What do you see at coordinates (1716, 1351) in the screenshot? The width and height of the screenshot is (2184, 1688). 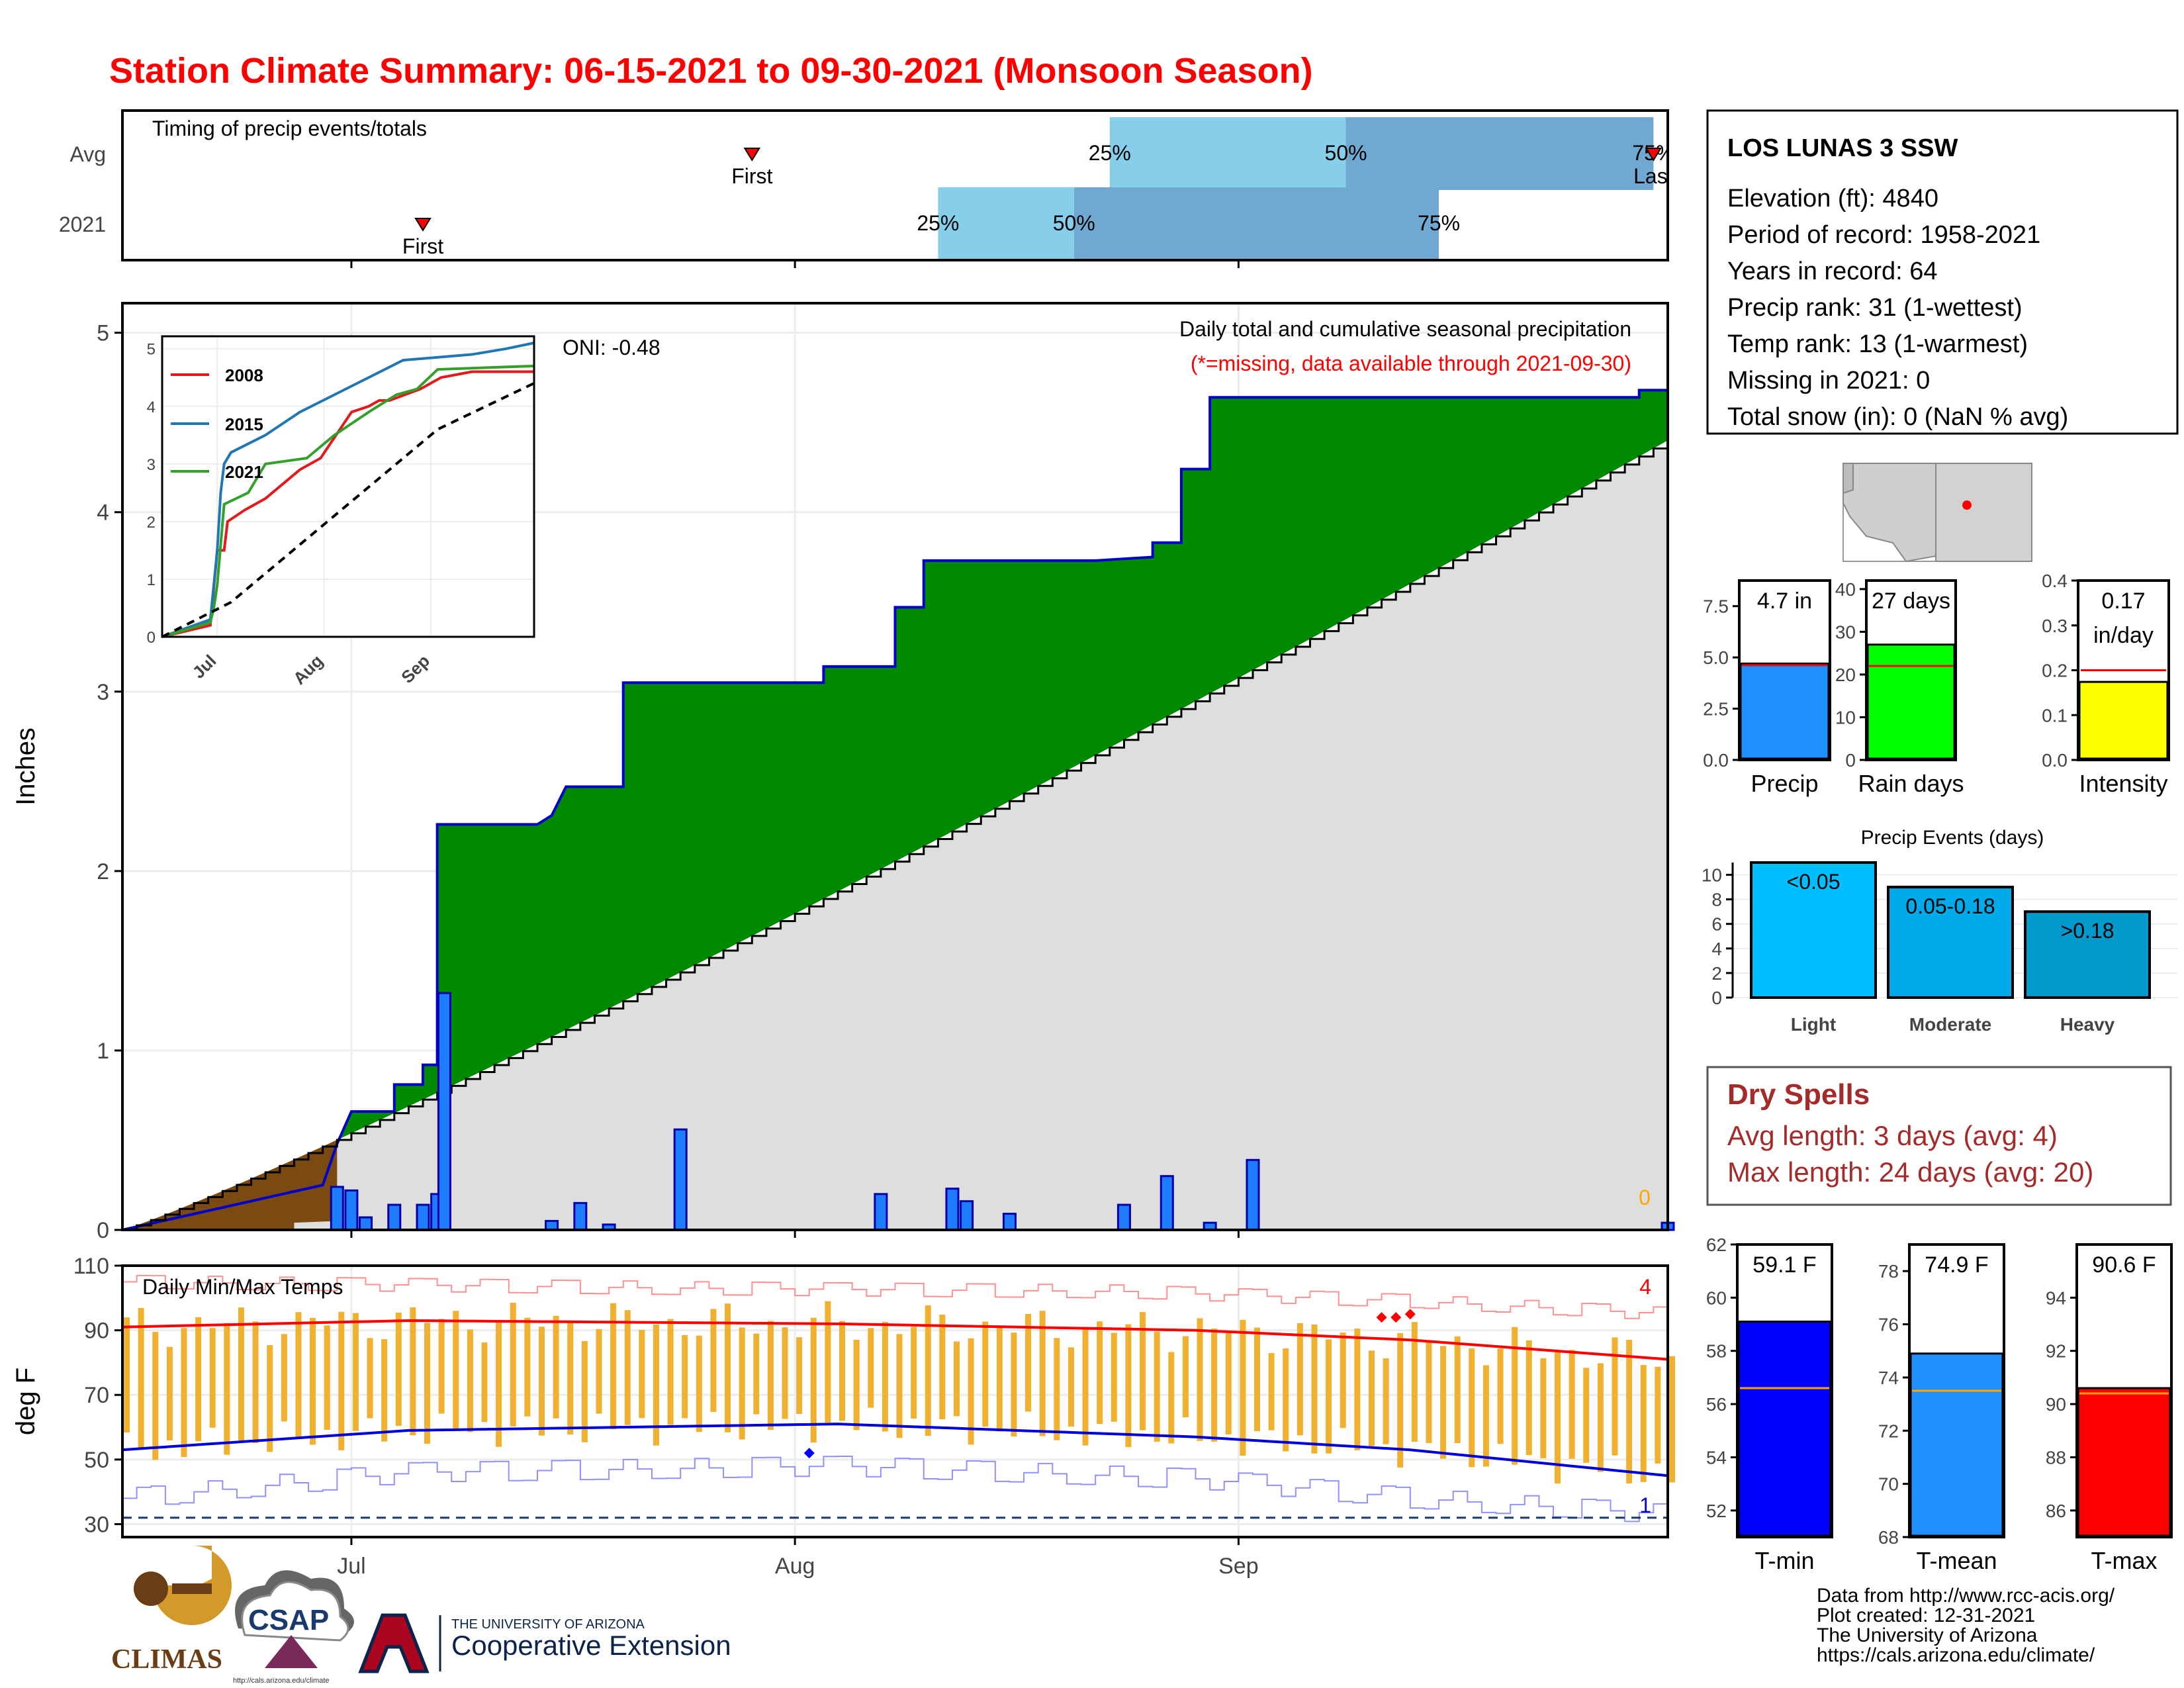 I see `temp-summary-0-tick-label: 58` at bounding box center [1716, 1351].